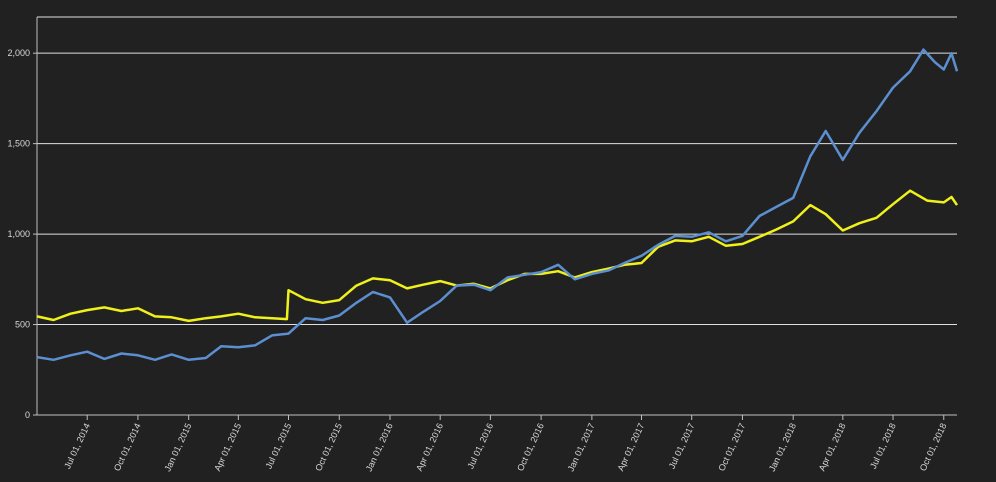 This screenshot has width=996, height=482. Describe the element at coordinates (127, 447) in the screenshot. I see `x-tick-label: Oct 01, 2014` at that location.